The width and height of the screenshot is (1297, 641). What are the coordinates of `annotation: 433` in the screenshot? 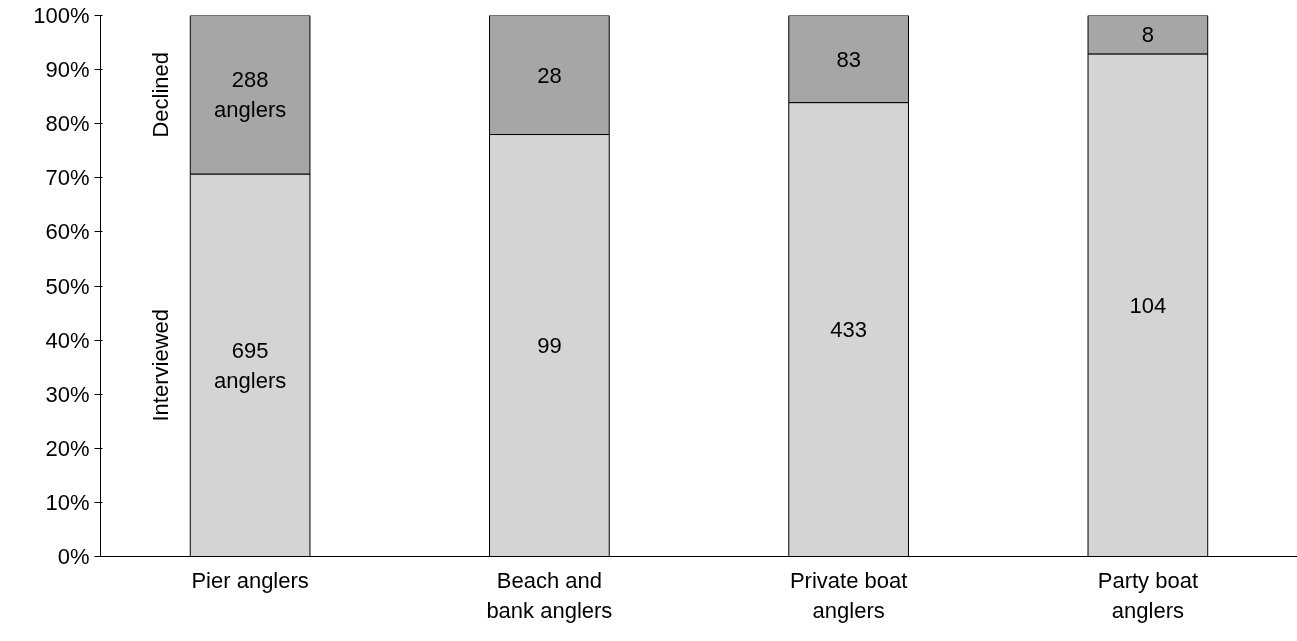 It's located at (848, 330).